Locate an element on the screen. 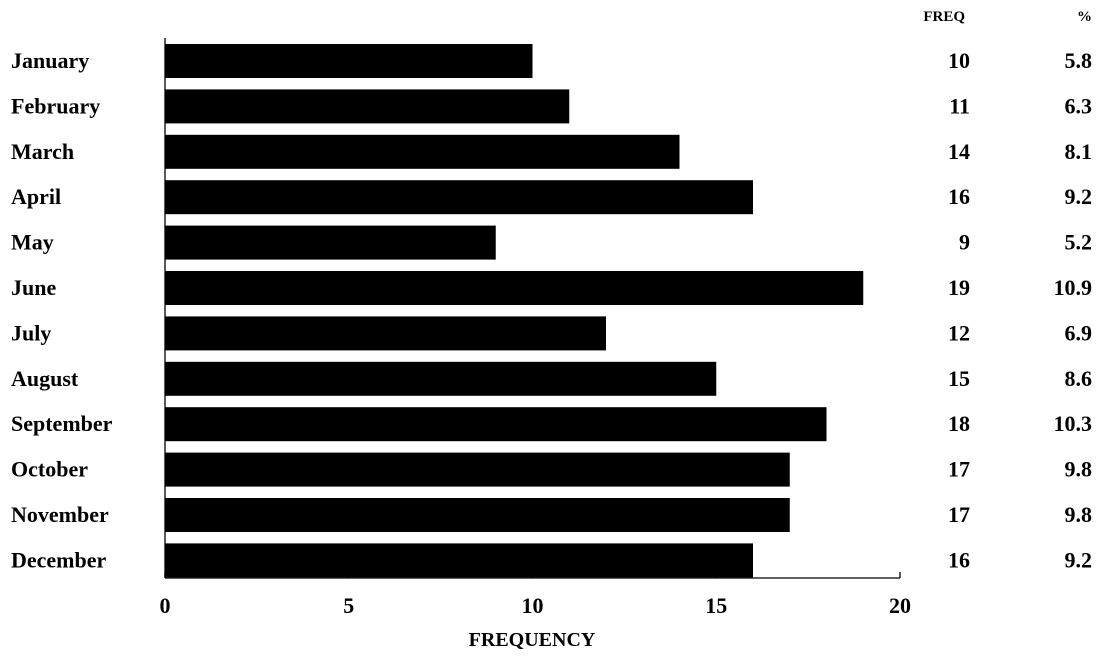 The image size is (1100, 656). percent-value-may: 5.2 is located at coordinates (1079, 242).